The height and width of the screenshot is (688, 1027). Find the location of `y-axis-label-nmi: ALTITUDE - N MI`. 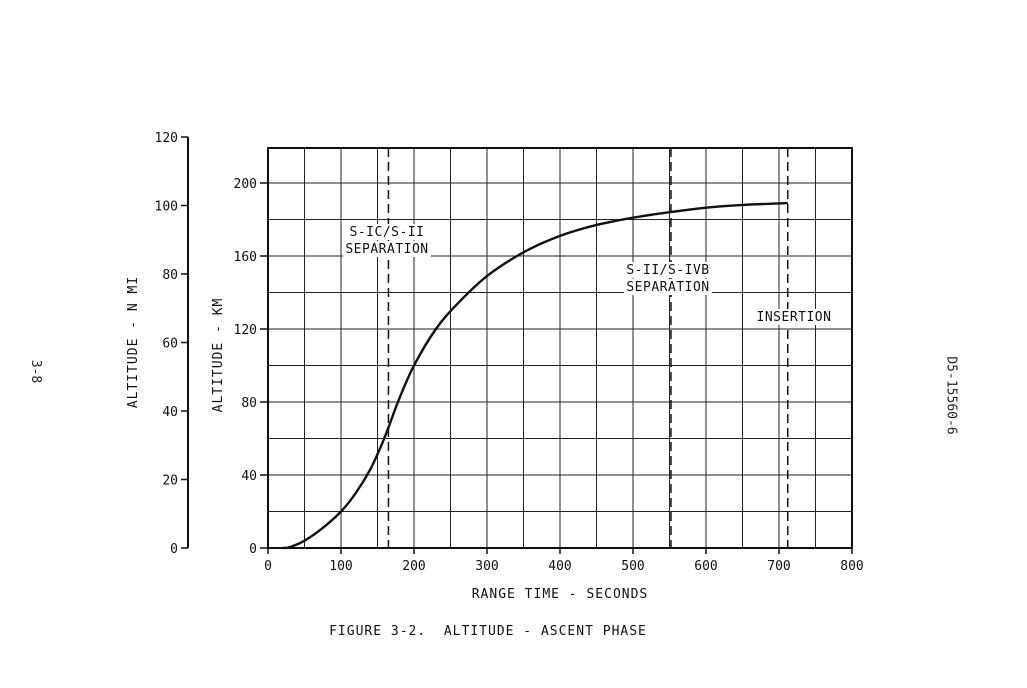

y-axis-label-nmi: ALTITUDE - N MI is located at coordinates (133, 342).